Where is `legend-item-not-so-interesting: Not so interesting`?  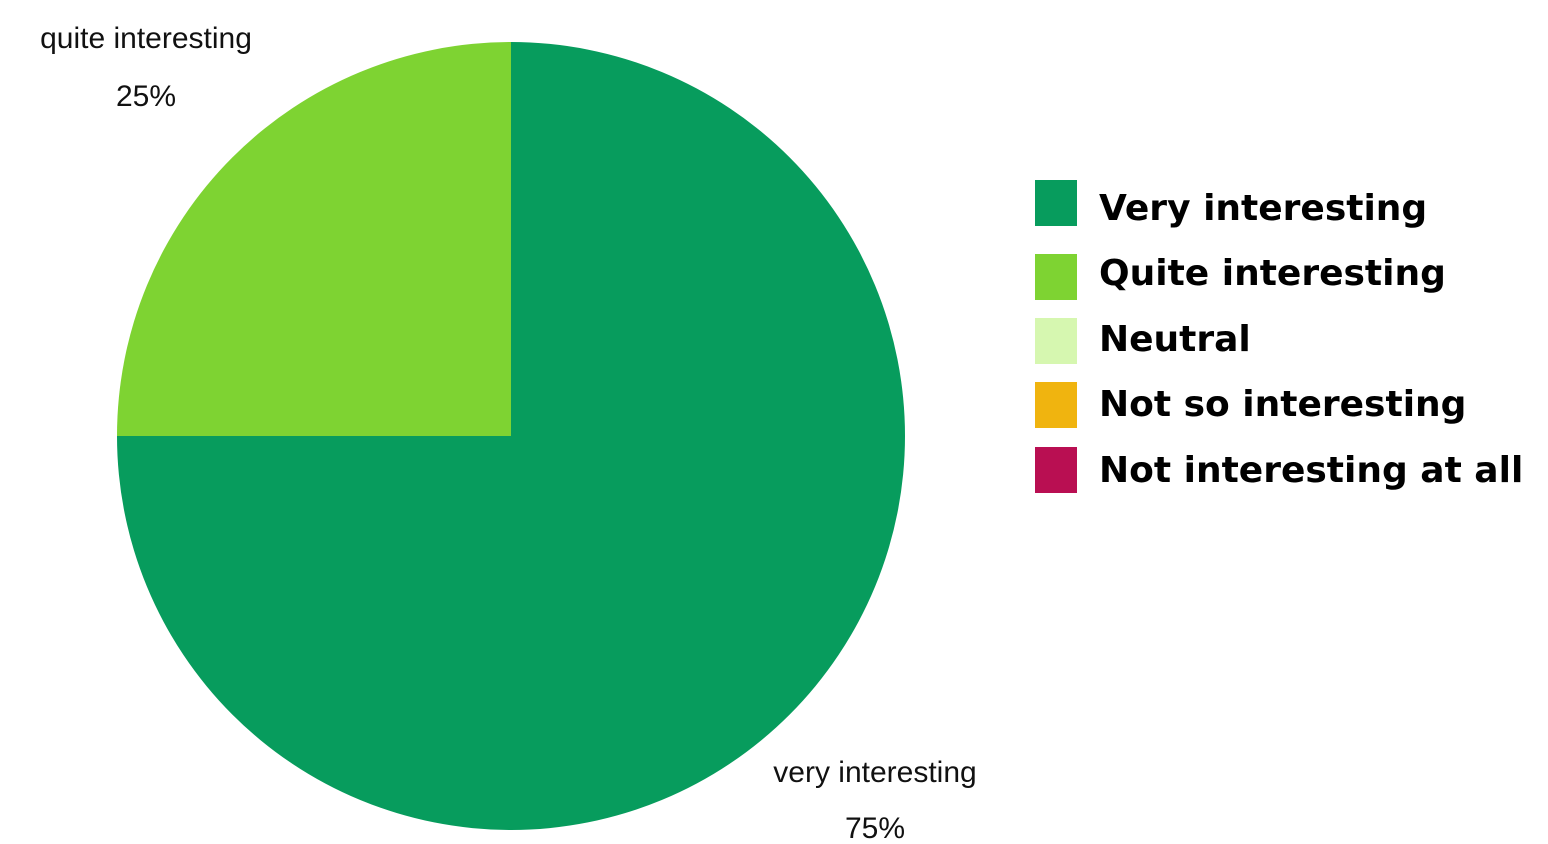 legend-item-not-so-interesting: Not so interesting is located at coordinates (1250, 405).